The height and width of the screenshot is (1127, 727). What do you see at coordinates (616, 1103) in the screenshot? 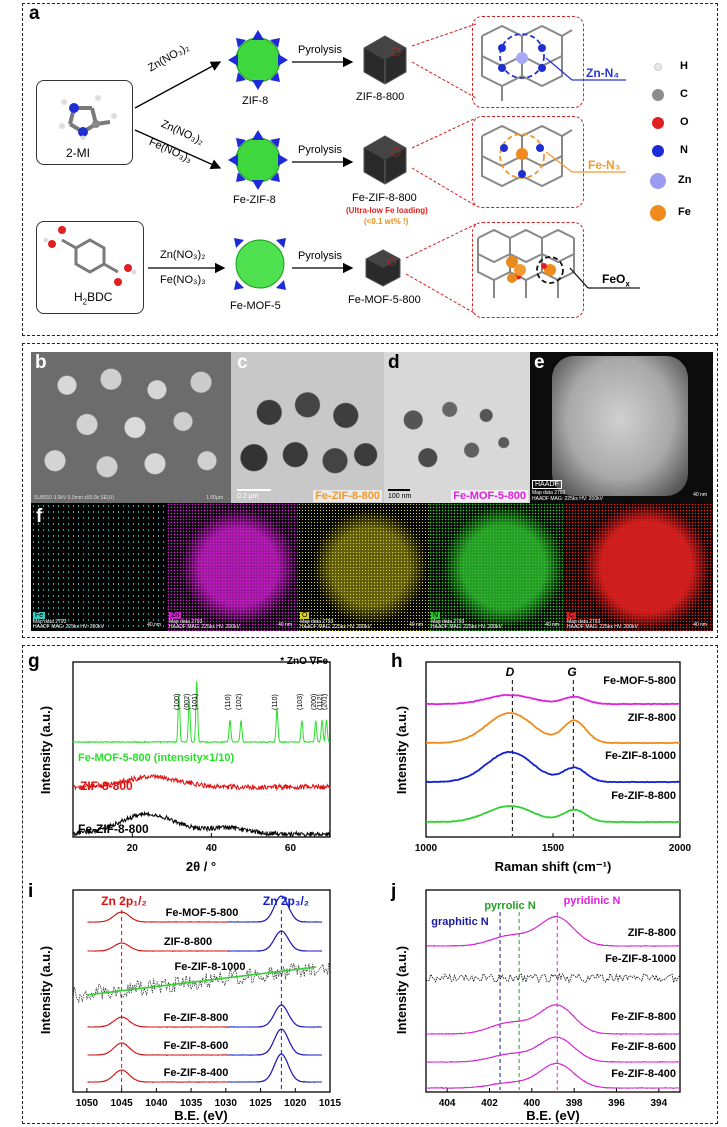
I see `chart-j-xtick-label-4: 396` at bounding box center [616, 1103].